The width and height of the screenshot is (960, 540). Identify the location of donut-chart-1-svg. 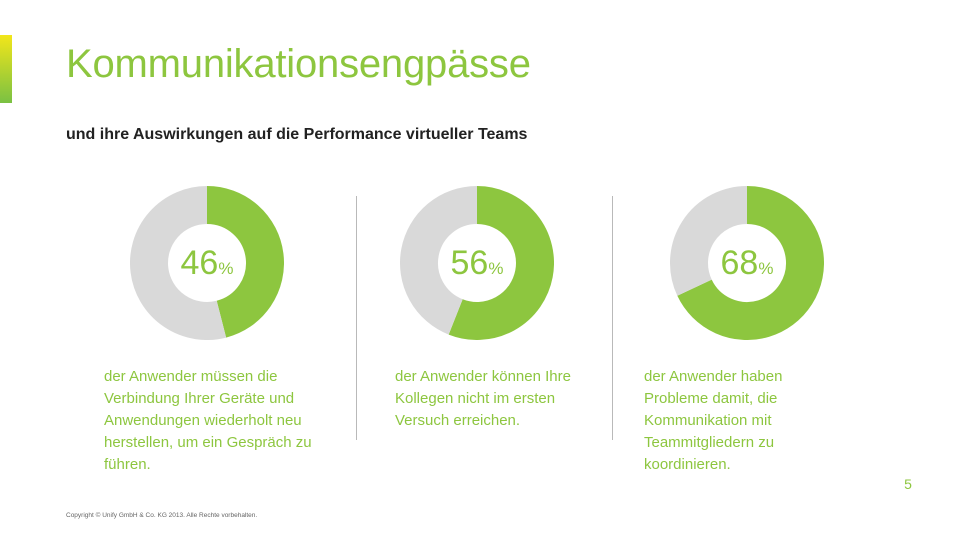
(207, 263).